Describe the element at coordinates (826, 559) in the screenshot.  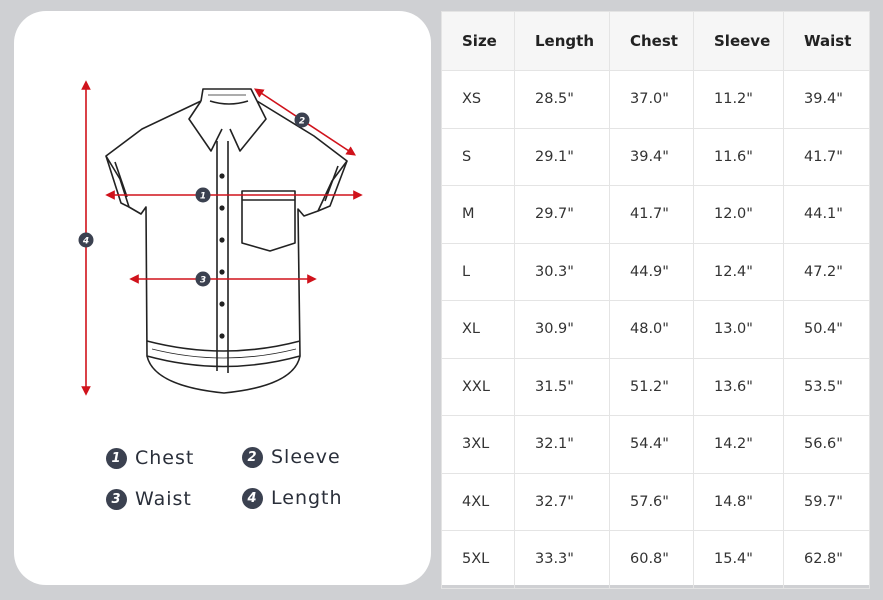
I see `cell-waist: 62.8"` at that location.